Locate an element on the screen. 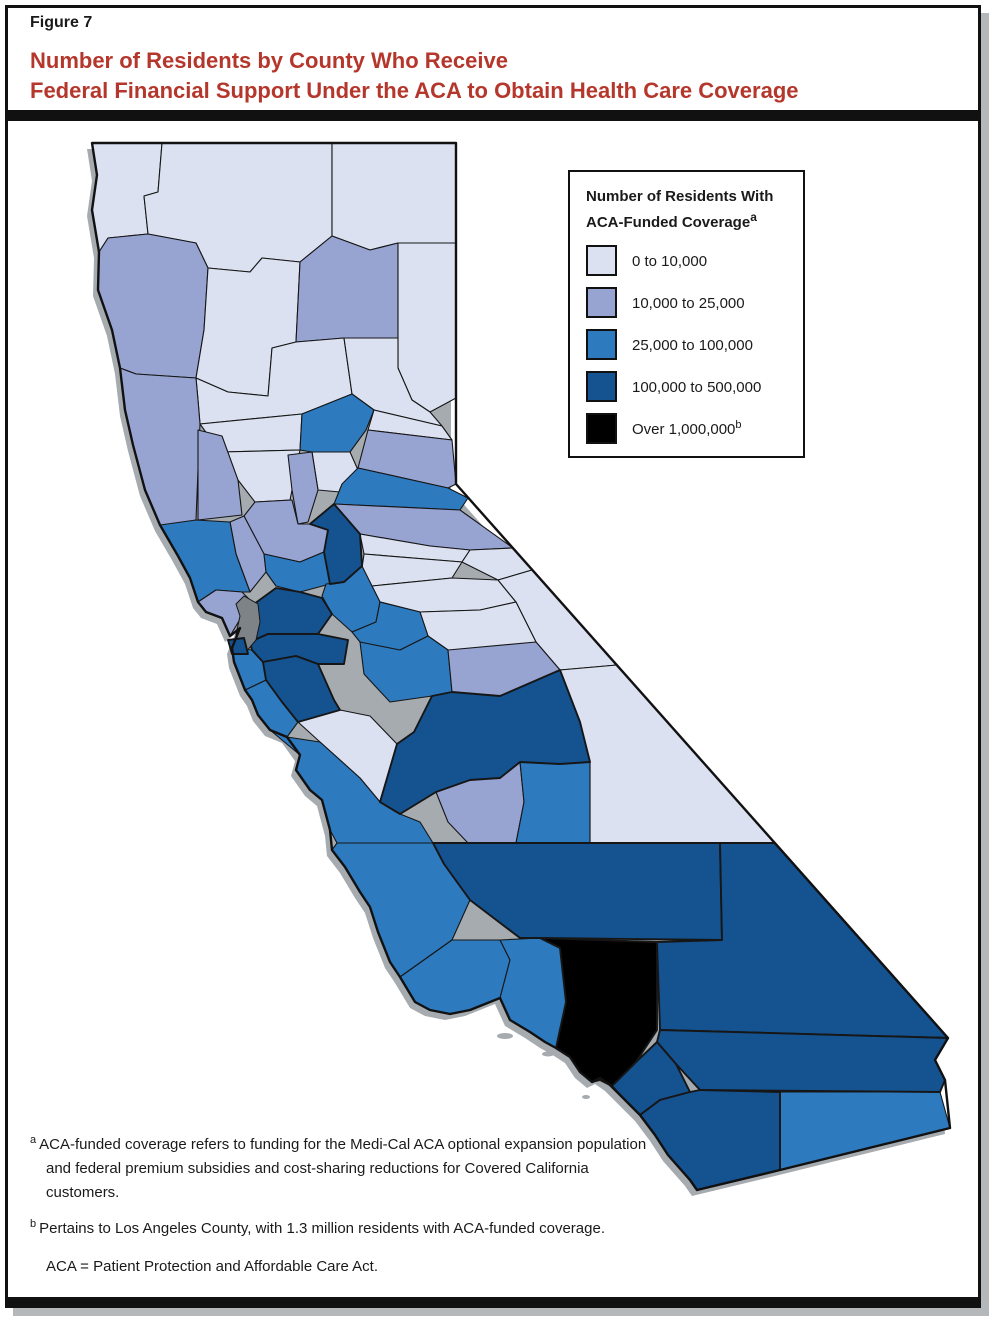  legend-item: Over 1,000,000b is located at coordinates (694, 428).